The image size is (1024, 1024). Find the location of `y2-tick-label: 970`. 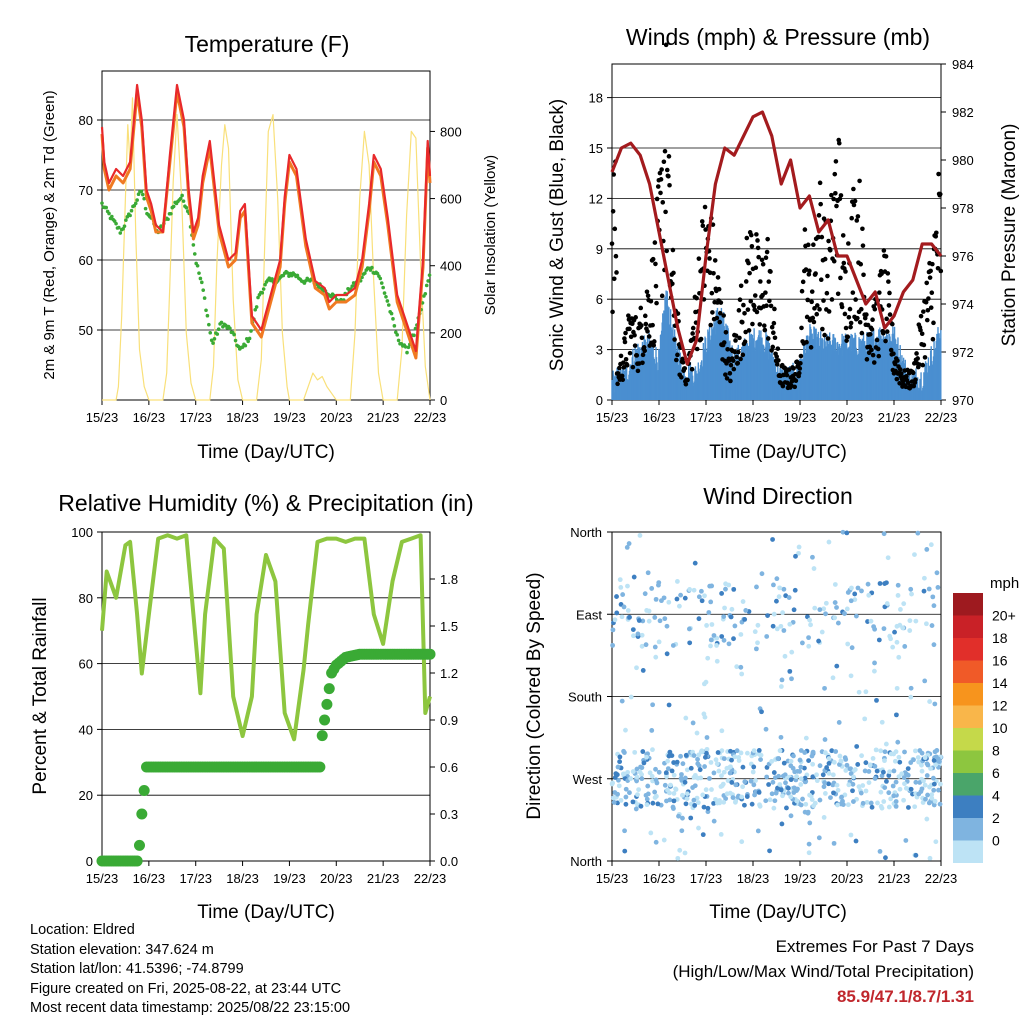

y2-tick-label: 970 is located at coordinates (963, 400).